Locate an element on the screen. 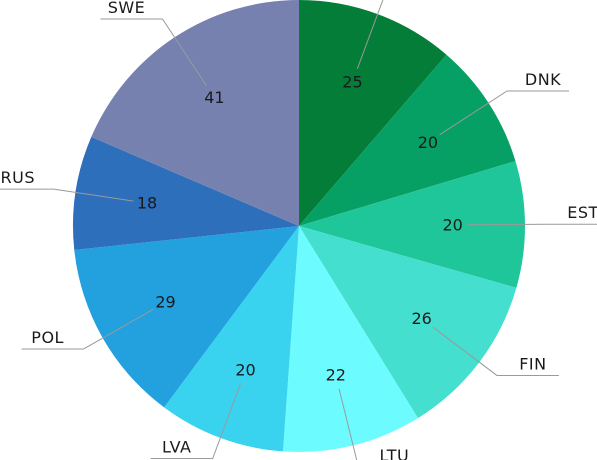  category-label-est: EST is located at coordinates (582, 212).